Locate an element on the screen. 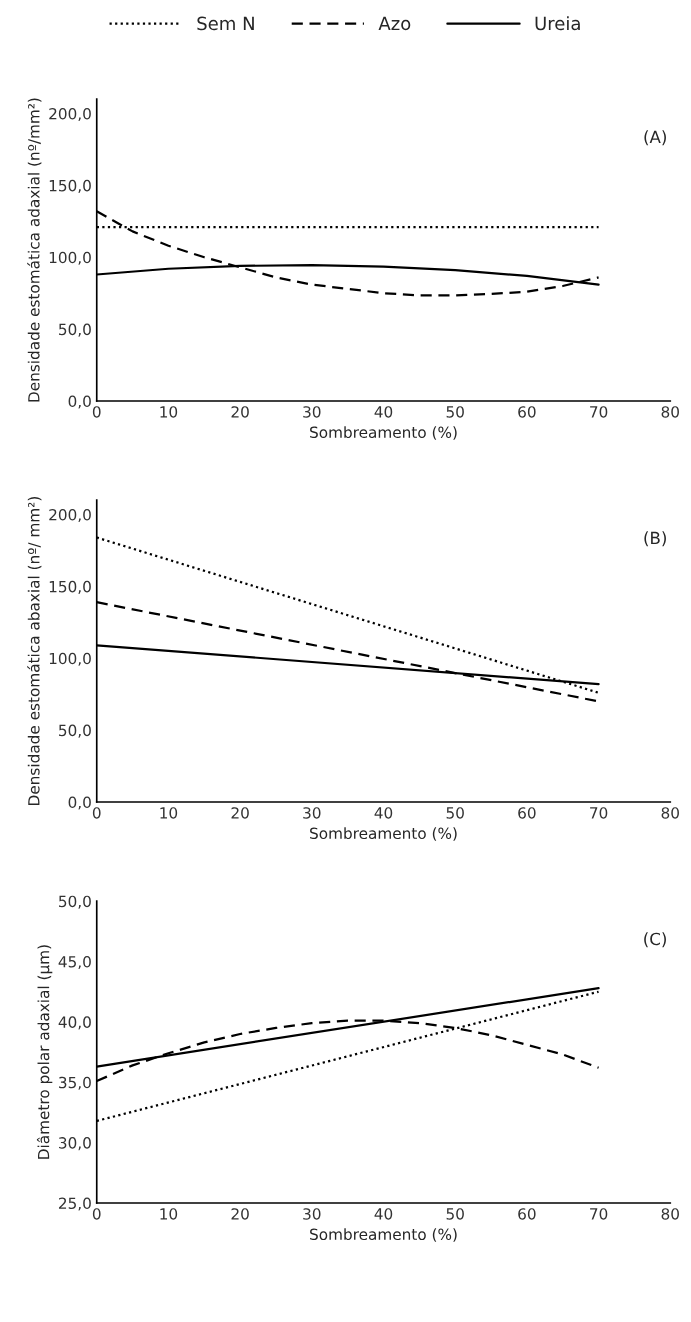 The height and width of the screenshot is (1322, 691). y-axis-title: Diâmetro polar adaxial (µm) is located at coordinates (44, 1052).